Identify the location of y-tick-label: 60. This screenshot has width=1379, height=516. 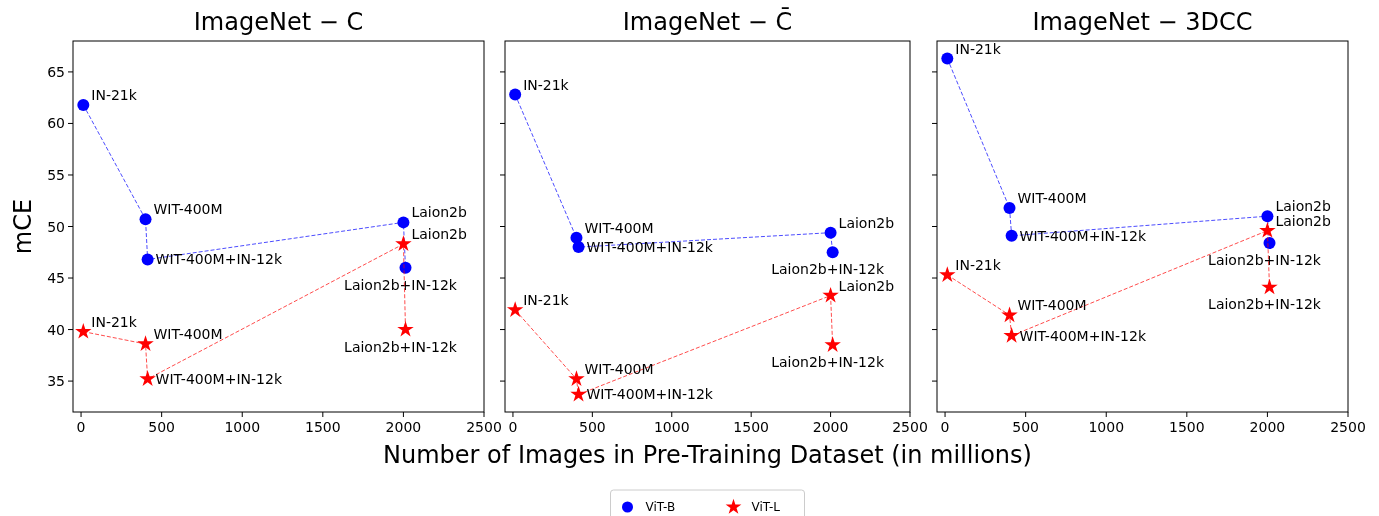
(56, 123).